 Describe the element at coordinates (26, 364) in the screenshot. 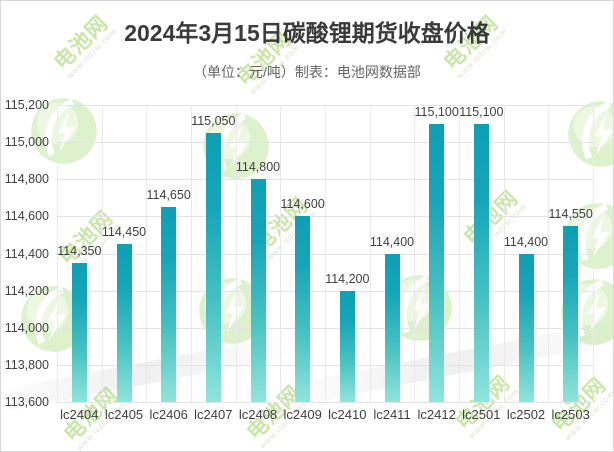

I see `y-tick-label: 113,800` at that location.